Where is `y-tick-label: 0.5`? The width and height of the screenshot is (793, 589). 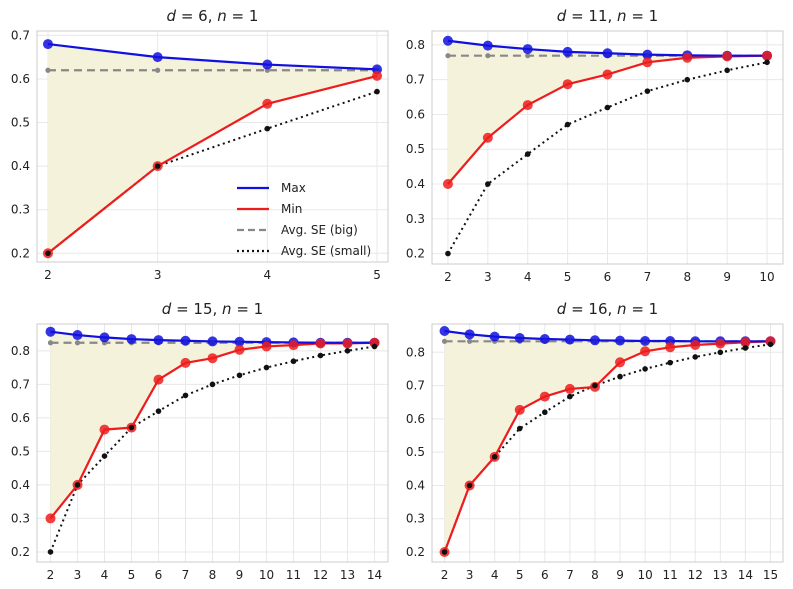 y-tick-label: 0.5 is located at coordinates (20, 123).